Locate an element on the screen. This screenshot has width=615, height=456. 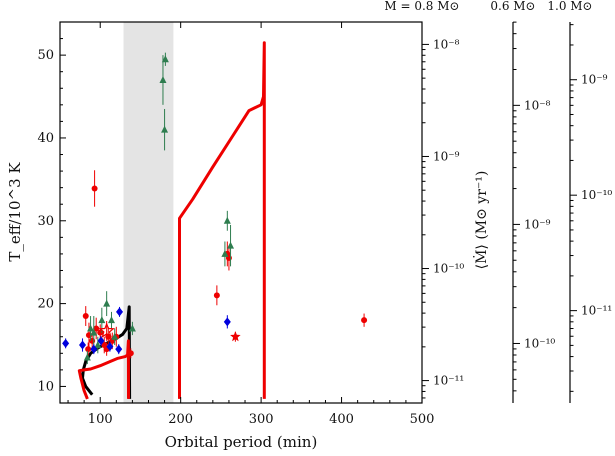
period-gap-band is located at coordinates (148, 212).